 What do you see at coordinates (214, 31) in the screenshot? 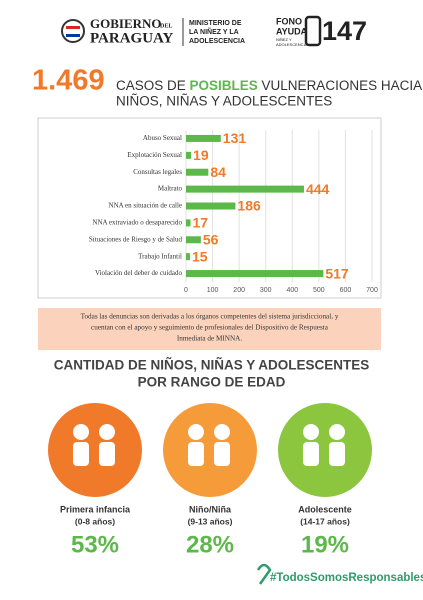
I see `ministry-text: LA NIÑEZ Y LA` at bounding box center [214, 31].